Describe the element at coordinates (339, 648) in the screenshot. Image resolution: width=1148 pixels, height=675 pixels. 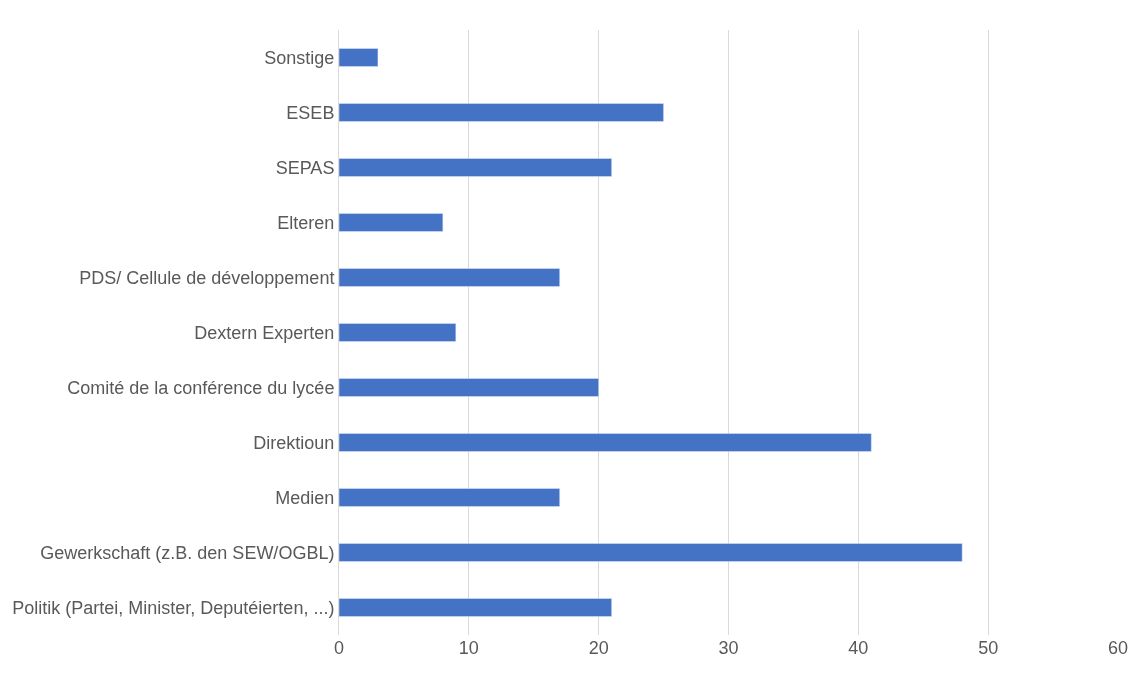
I see `x-tick-label: 0` at that location.